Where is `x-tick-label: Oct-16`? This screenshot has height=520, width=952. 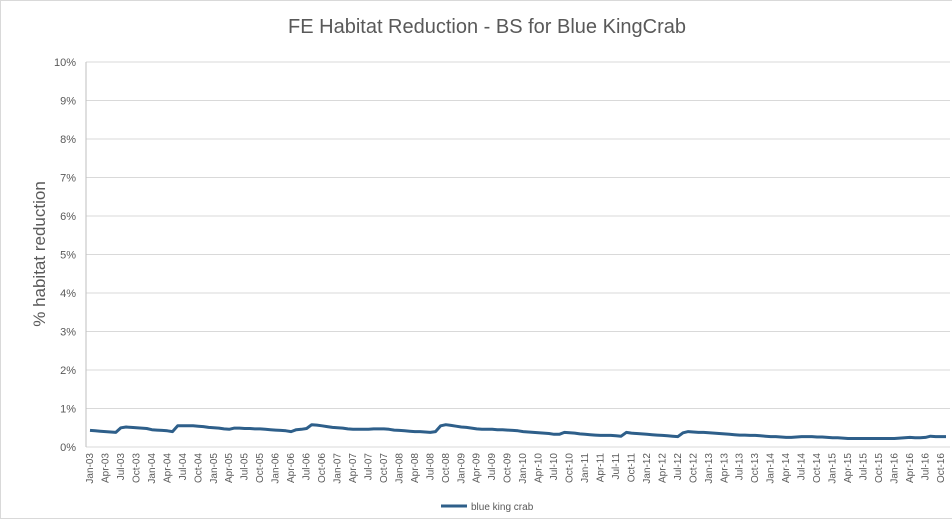
x-tick-label: Oct-16 is located at coordinates (941, 468).